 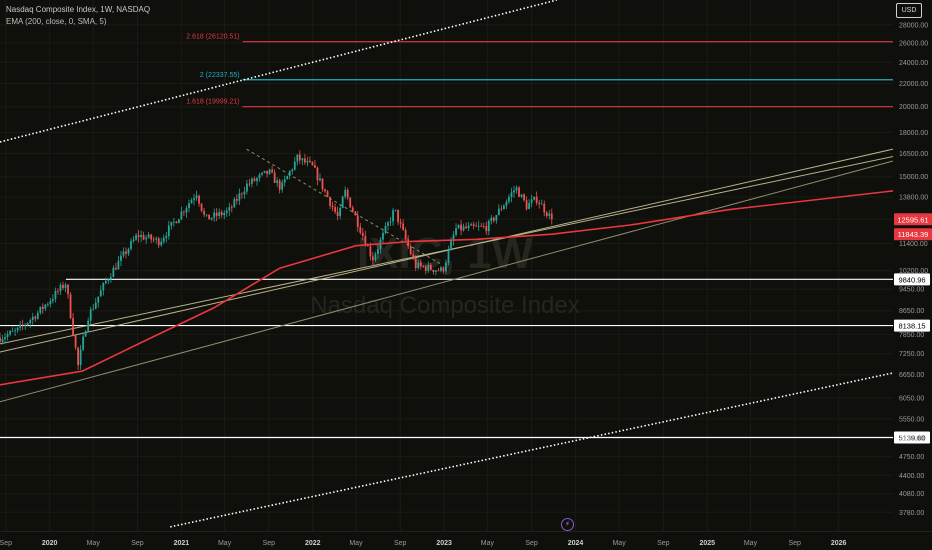 I want to click on y-tick-label: 8650.00, so click(x=911, y=311).